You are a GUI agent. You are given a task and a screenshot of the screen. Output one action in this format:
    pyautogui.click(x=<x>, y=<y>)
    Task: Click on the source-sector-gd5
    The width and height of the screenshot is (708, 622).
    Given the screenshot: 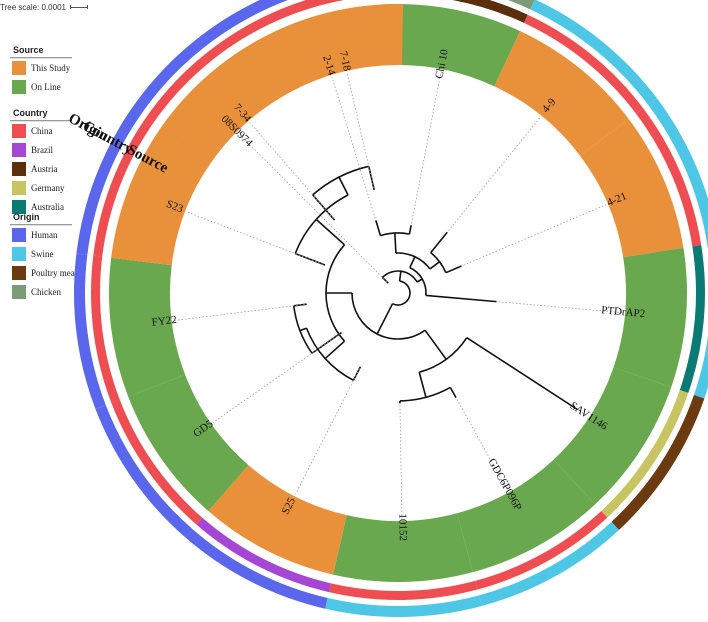 What is the action you would take?
    pyautogui.click(x=188, y=443)
    